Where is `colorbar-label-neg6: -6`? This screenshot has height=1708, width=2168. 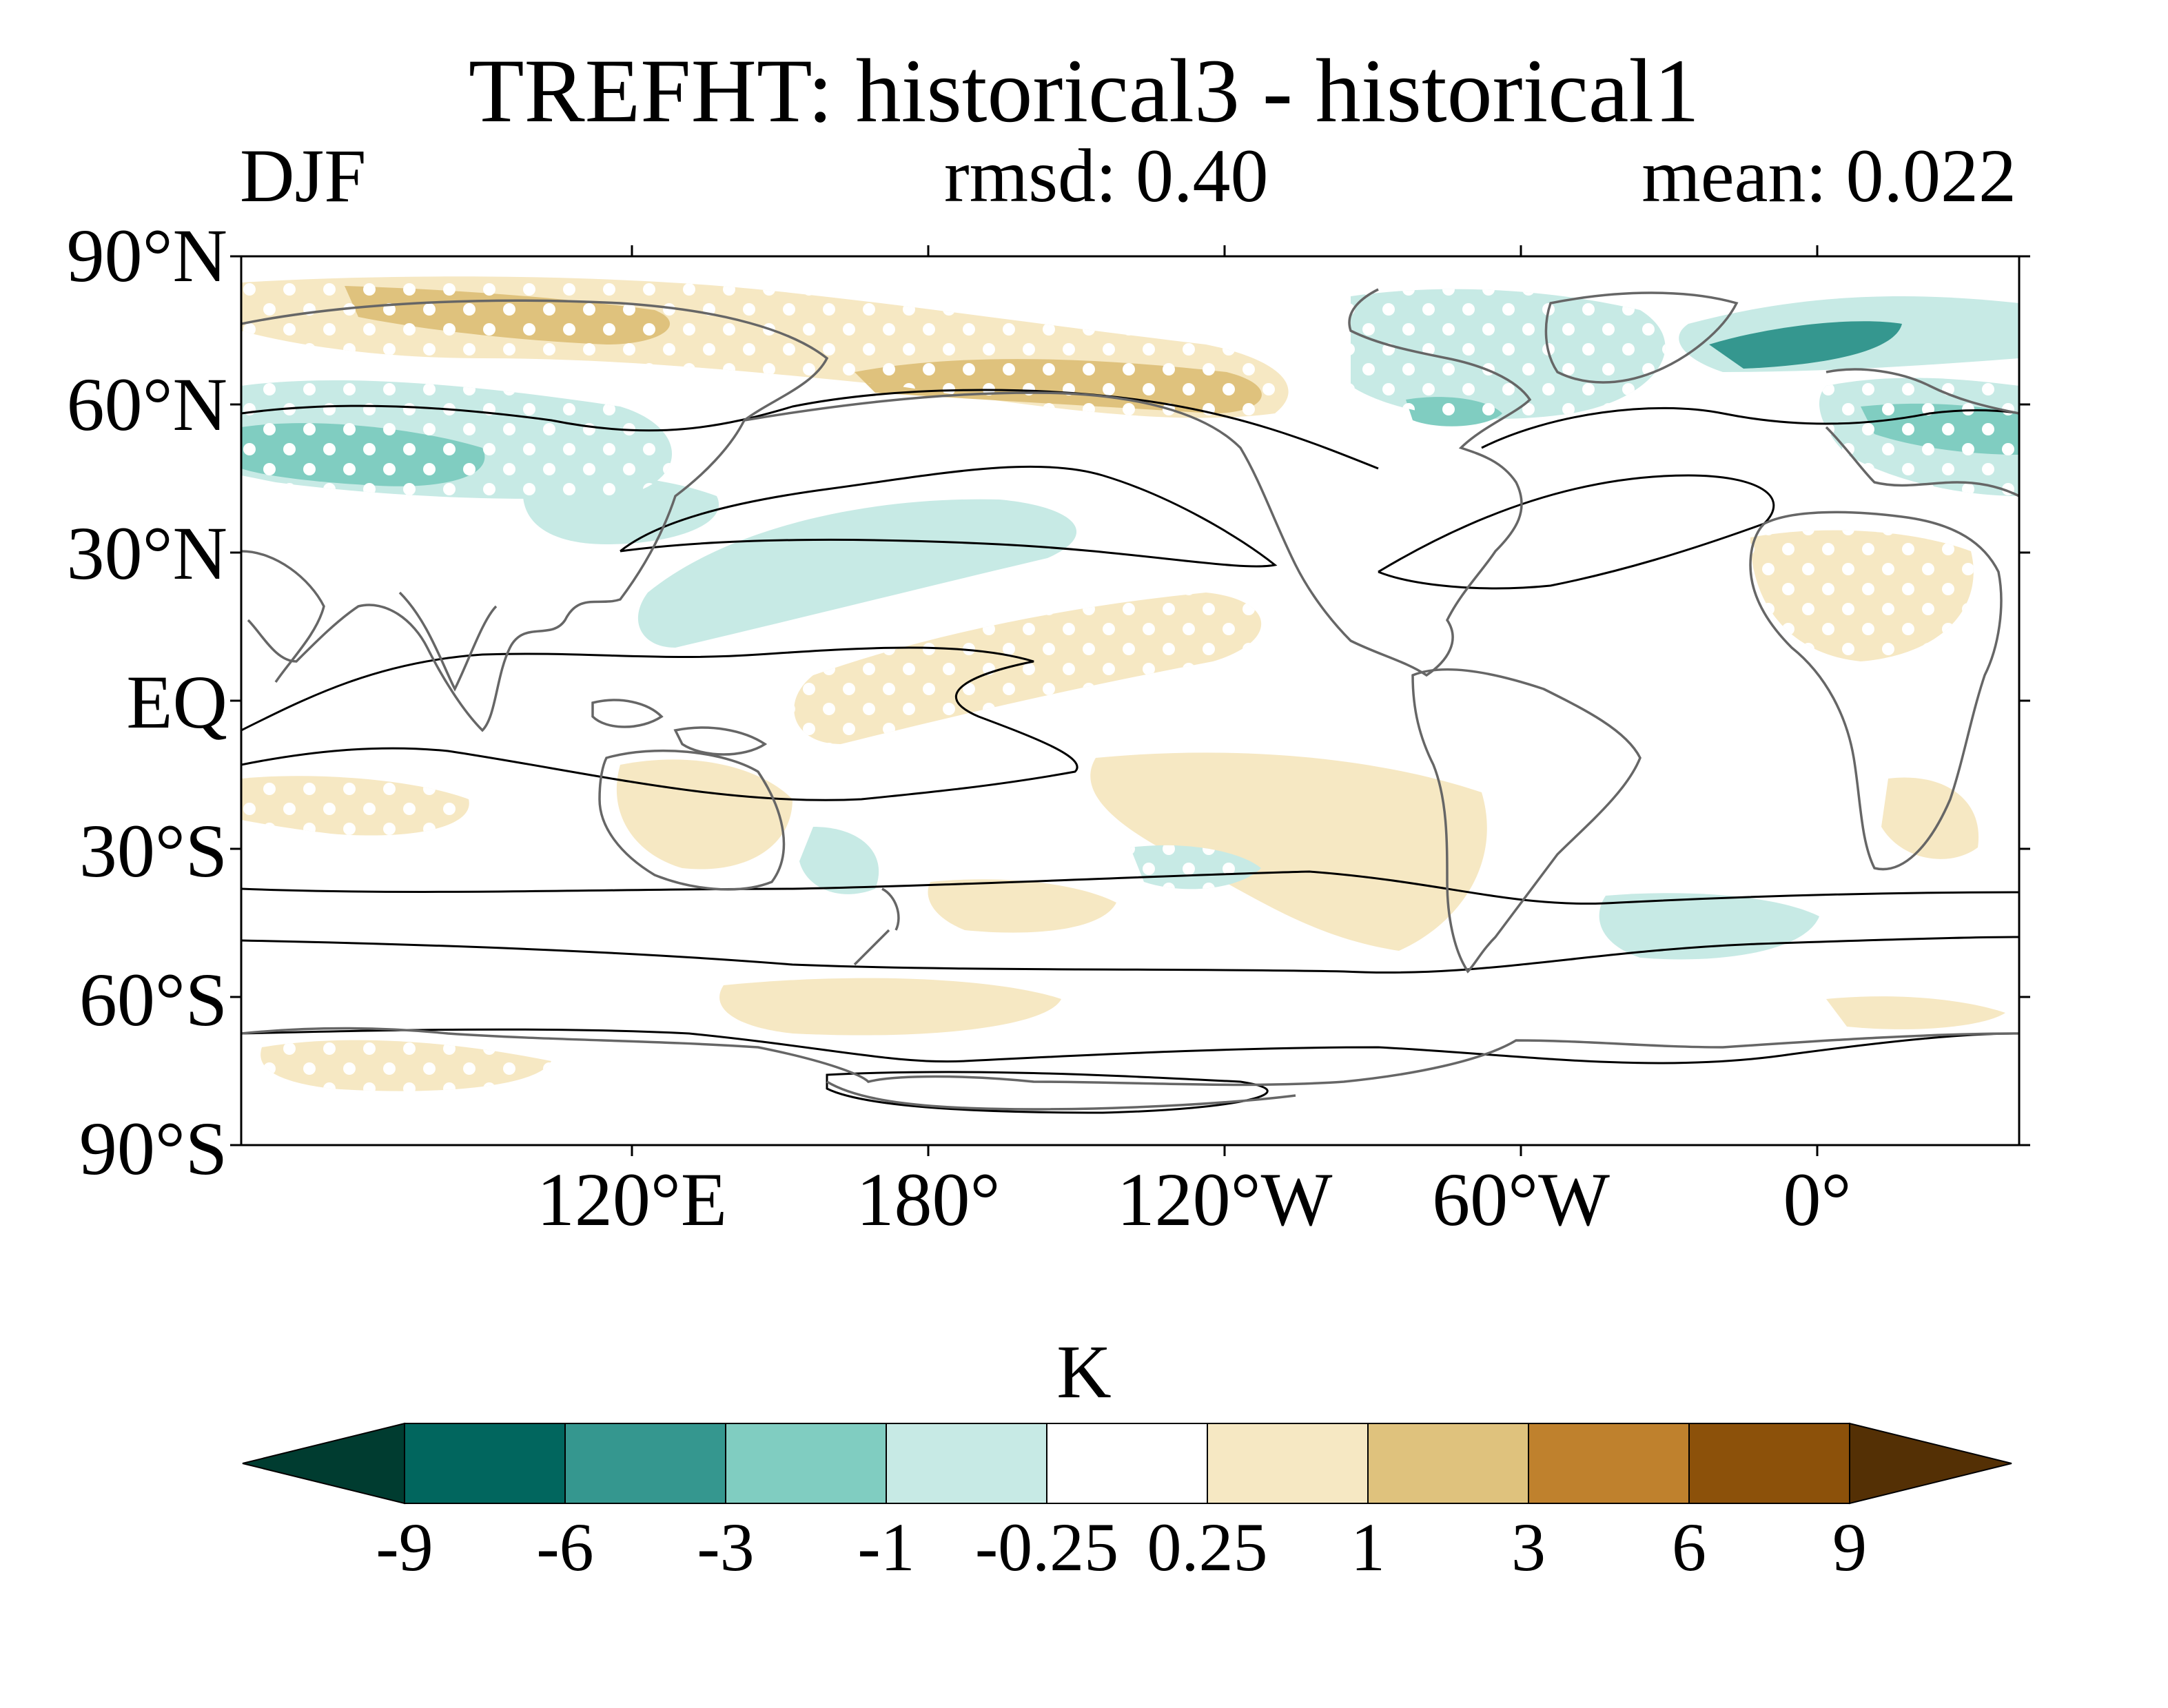
colorbar-label-neg6: -6 is located at coordinates (565, 1547).